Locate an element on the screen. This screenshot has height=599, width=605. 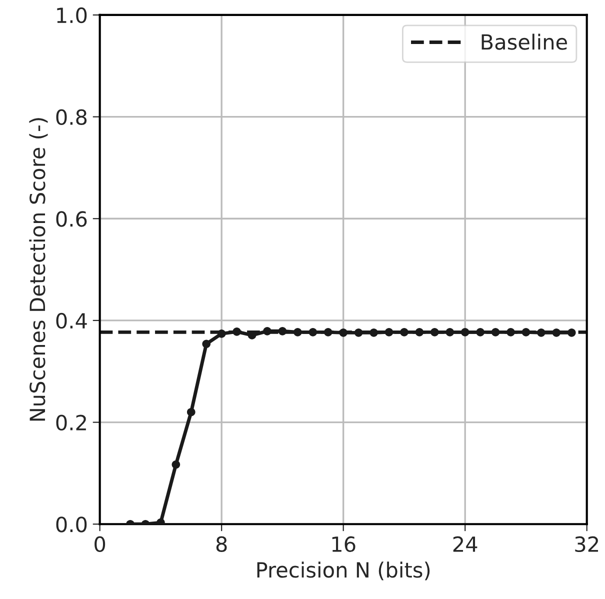
x-tick-label: 32 is located at coordinates (586, 544).